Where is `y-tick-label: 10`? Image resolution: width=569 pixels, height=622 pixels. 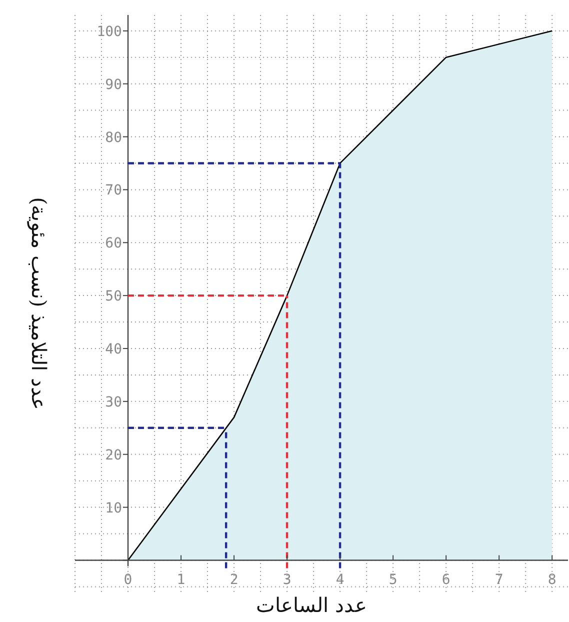 y-tick-label: 10 is located at coordinates (113, 508).